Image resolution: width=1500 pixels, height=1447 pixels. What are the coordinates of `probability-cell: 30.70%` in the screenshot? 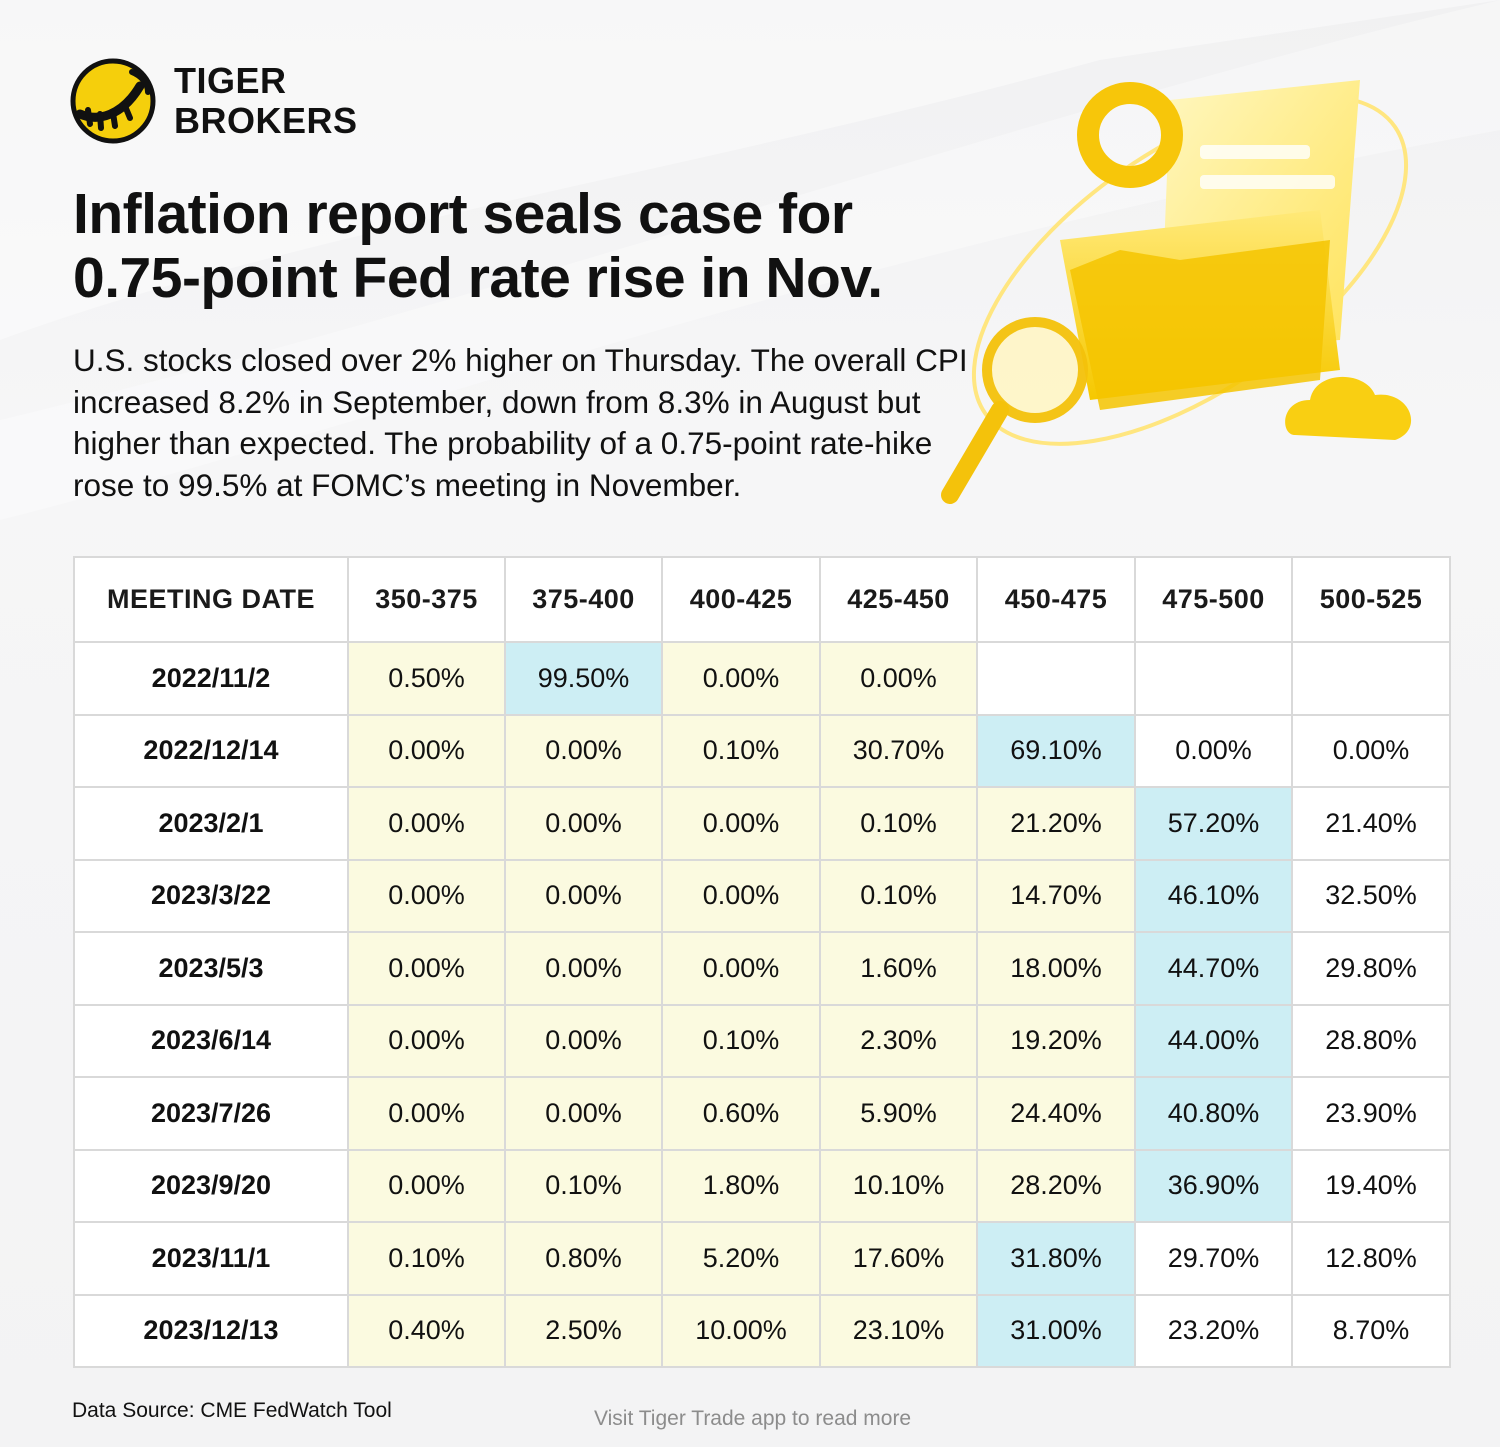 It's located at (898, 750).